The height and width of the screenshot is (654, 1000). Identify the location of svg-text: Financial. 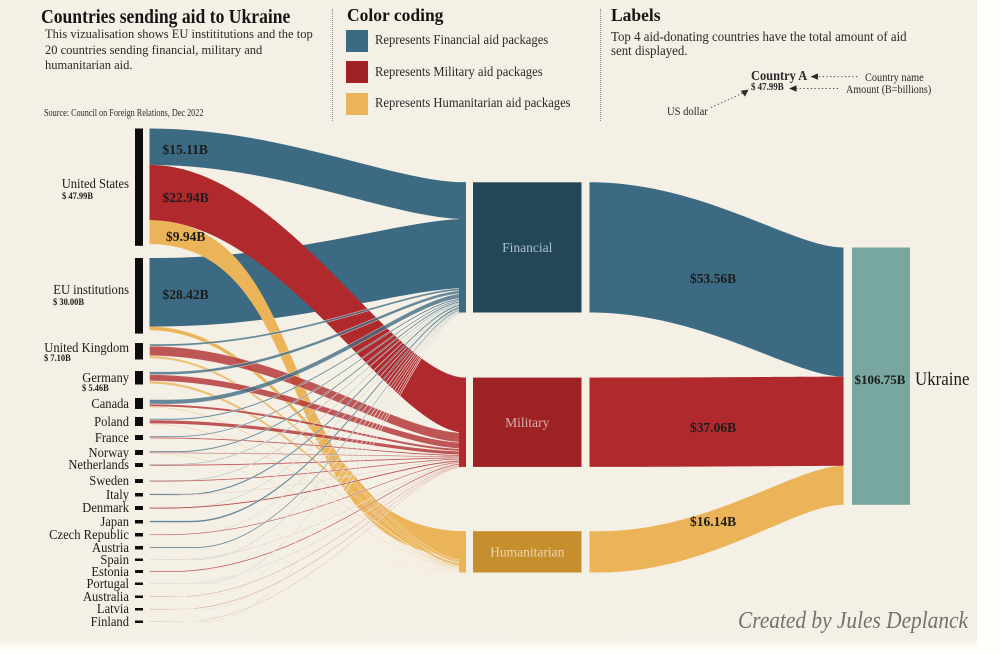
(527, 247).